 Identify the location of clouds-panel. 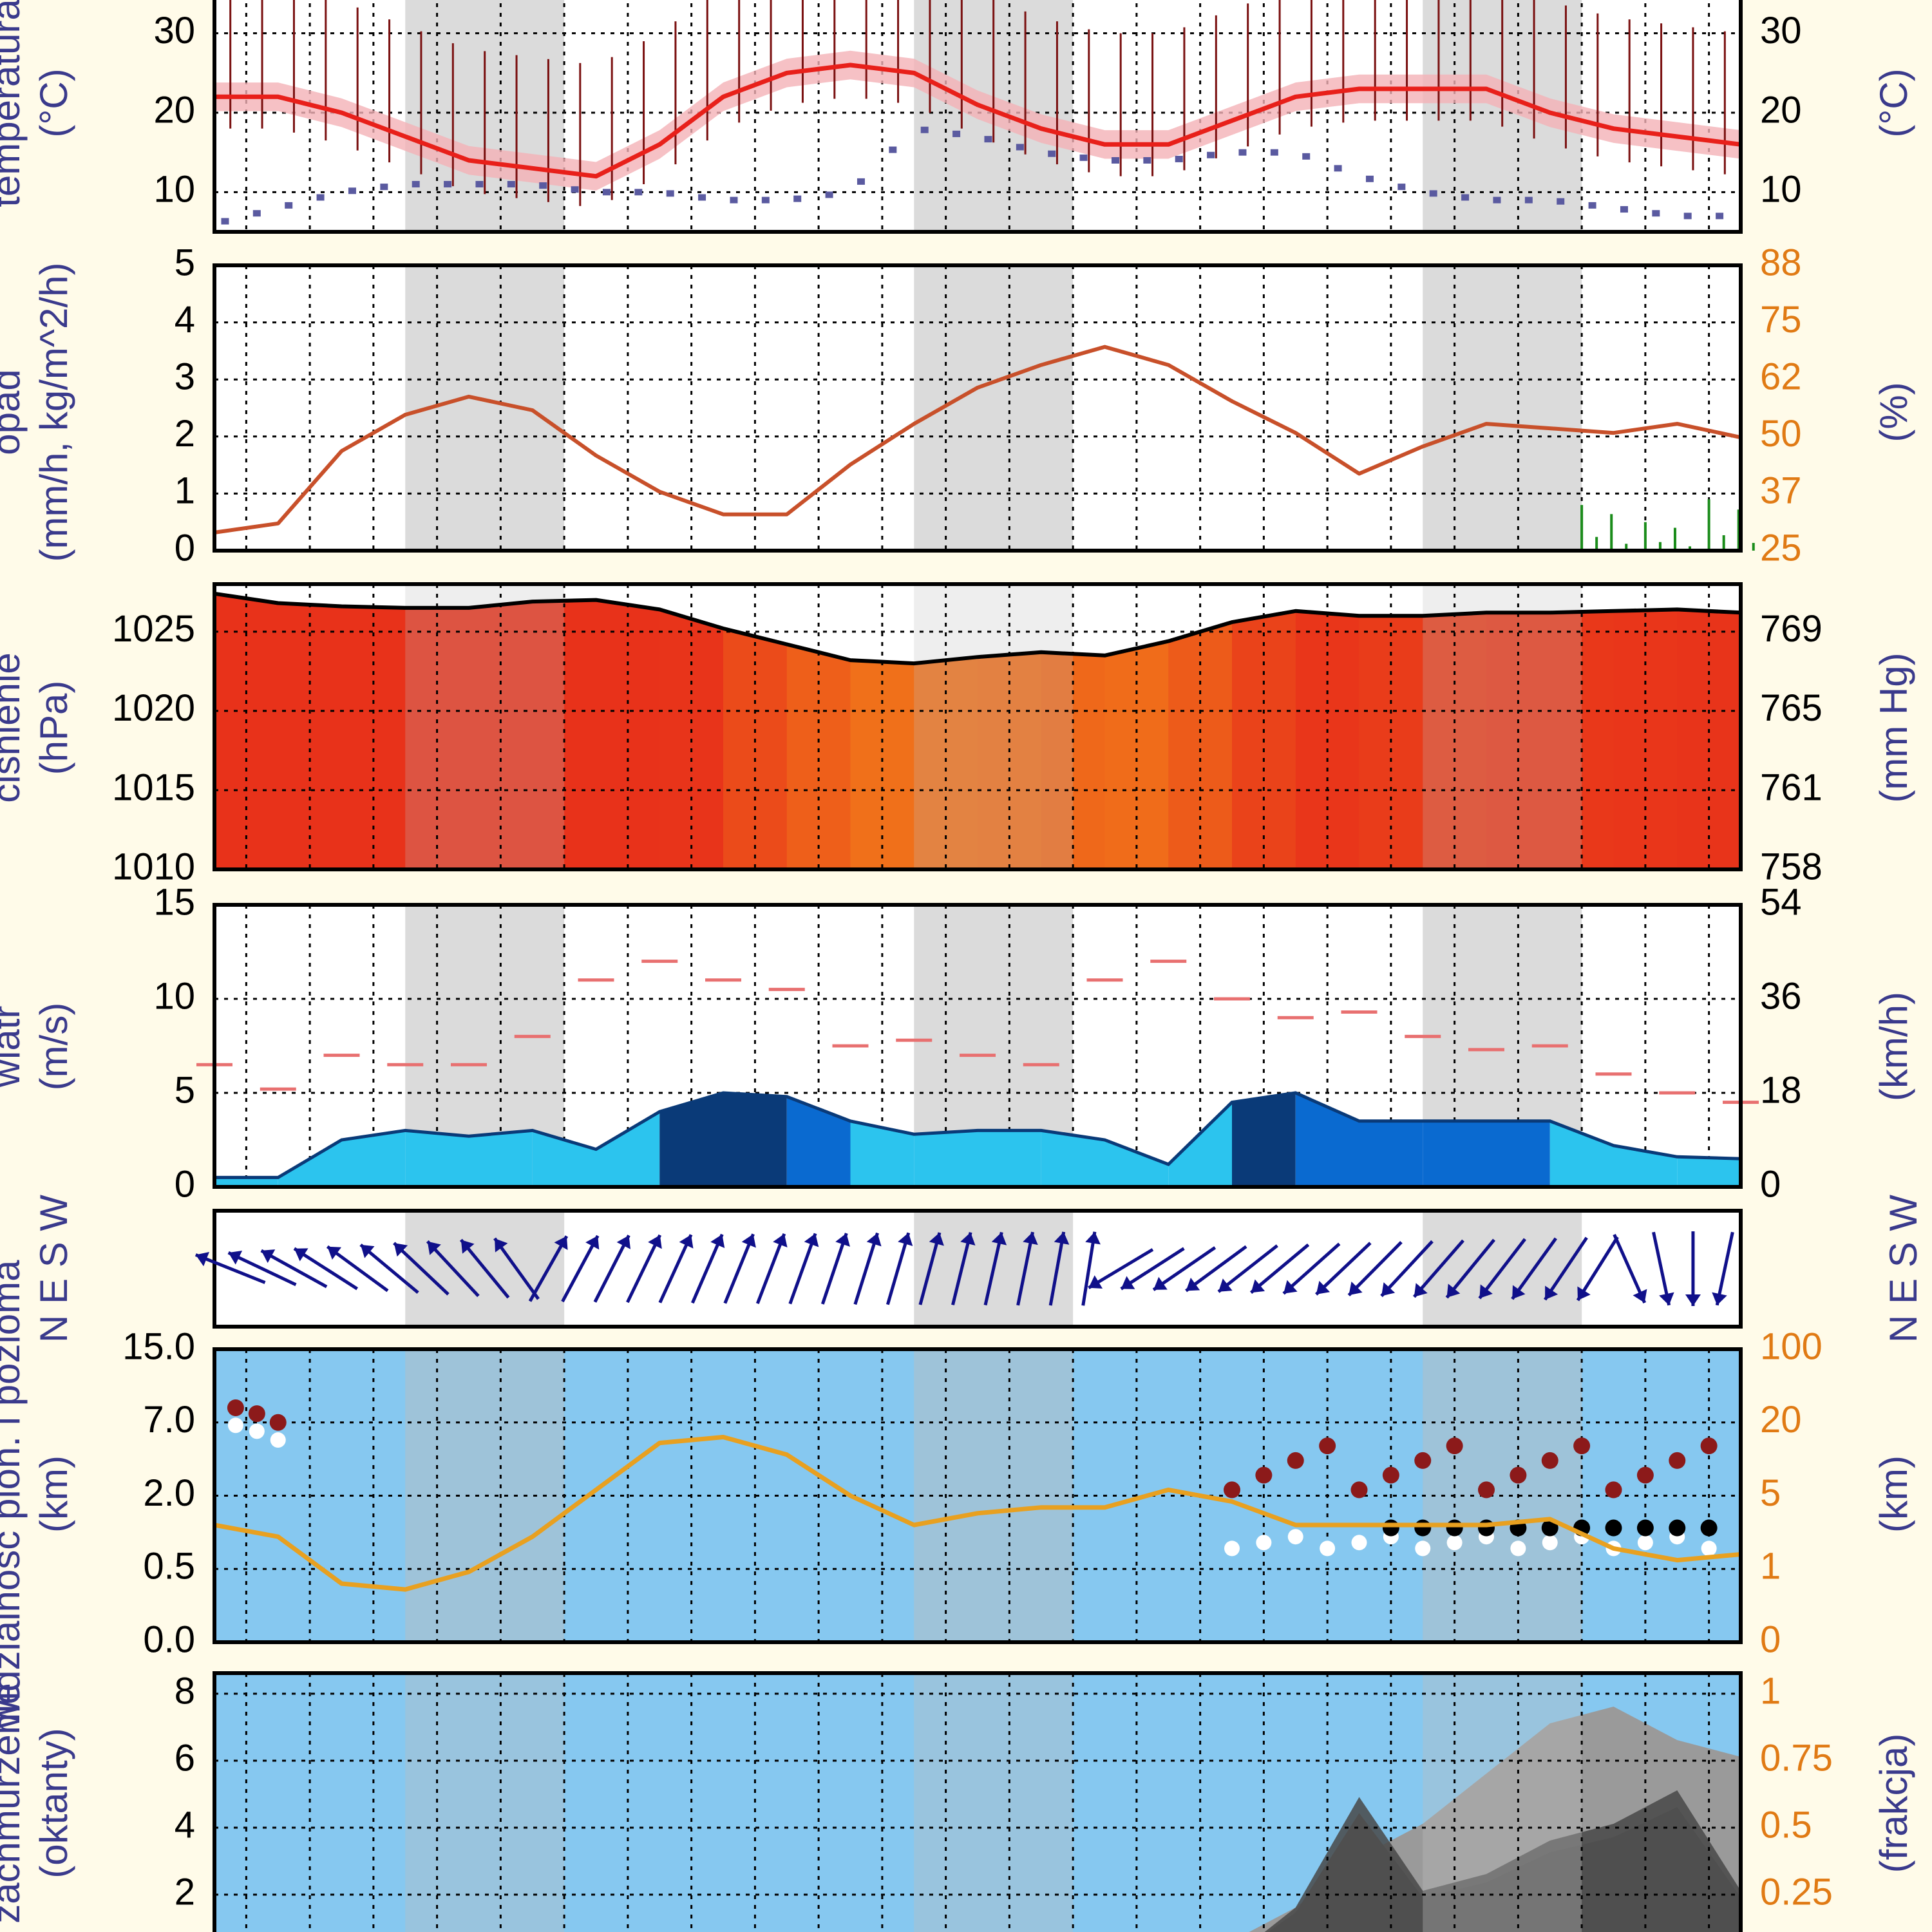
(978, 1801).